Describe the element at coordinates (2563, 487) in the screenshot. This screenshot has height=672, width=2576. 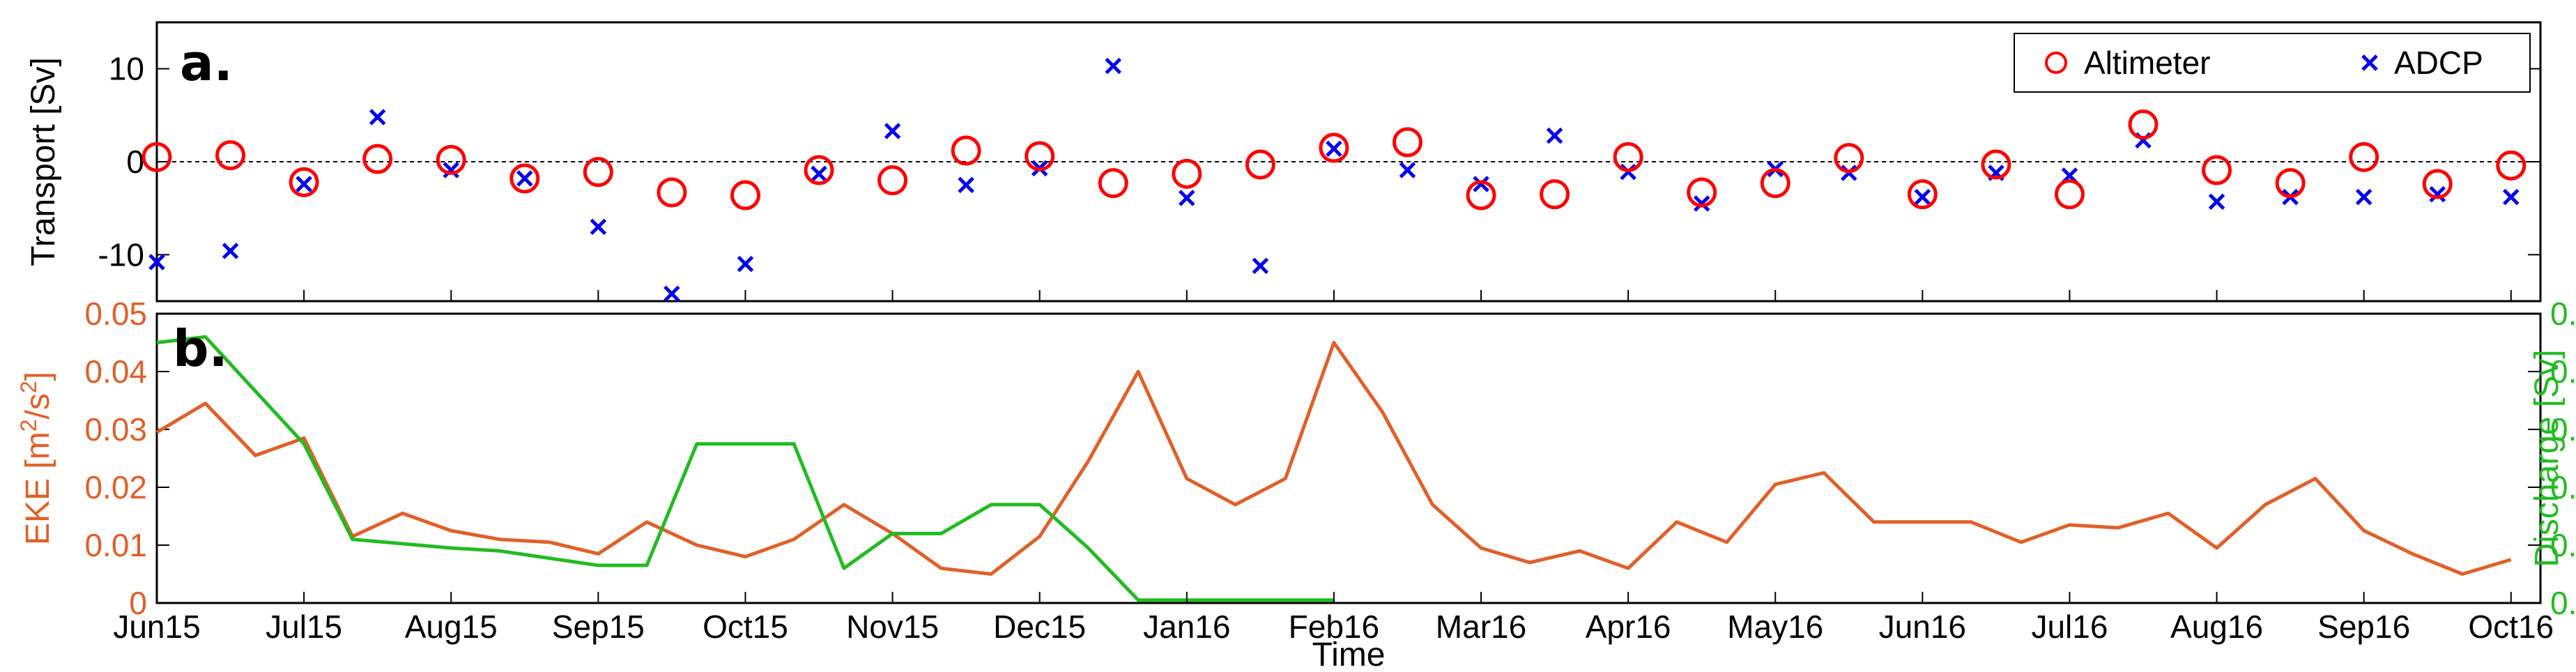
I see `panel-b-y2tick-label: 0.014` at that location.